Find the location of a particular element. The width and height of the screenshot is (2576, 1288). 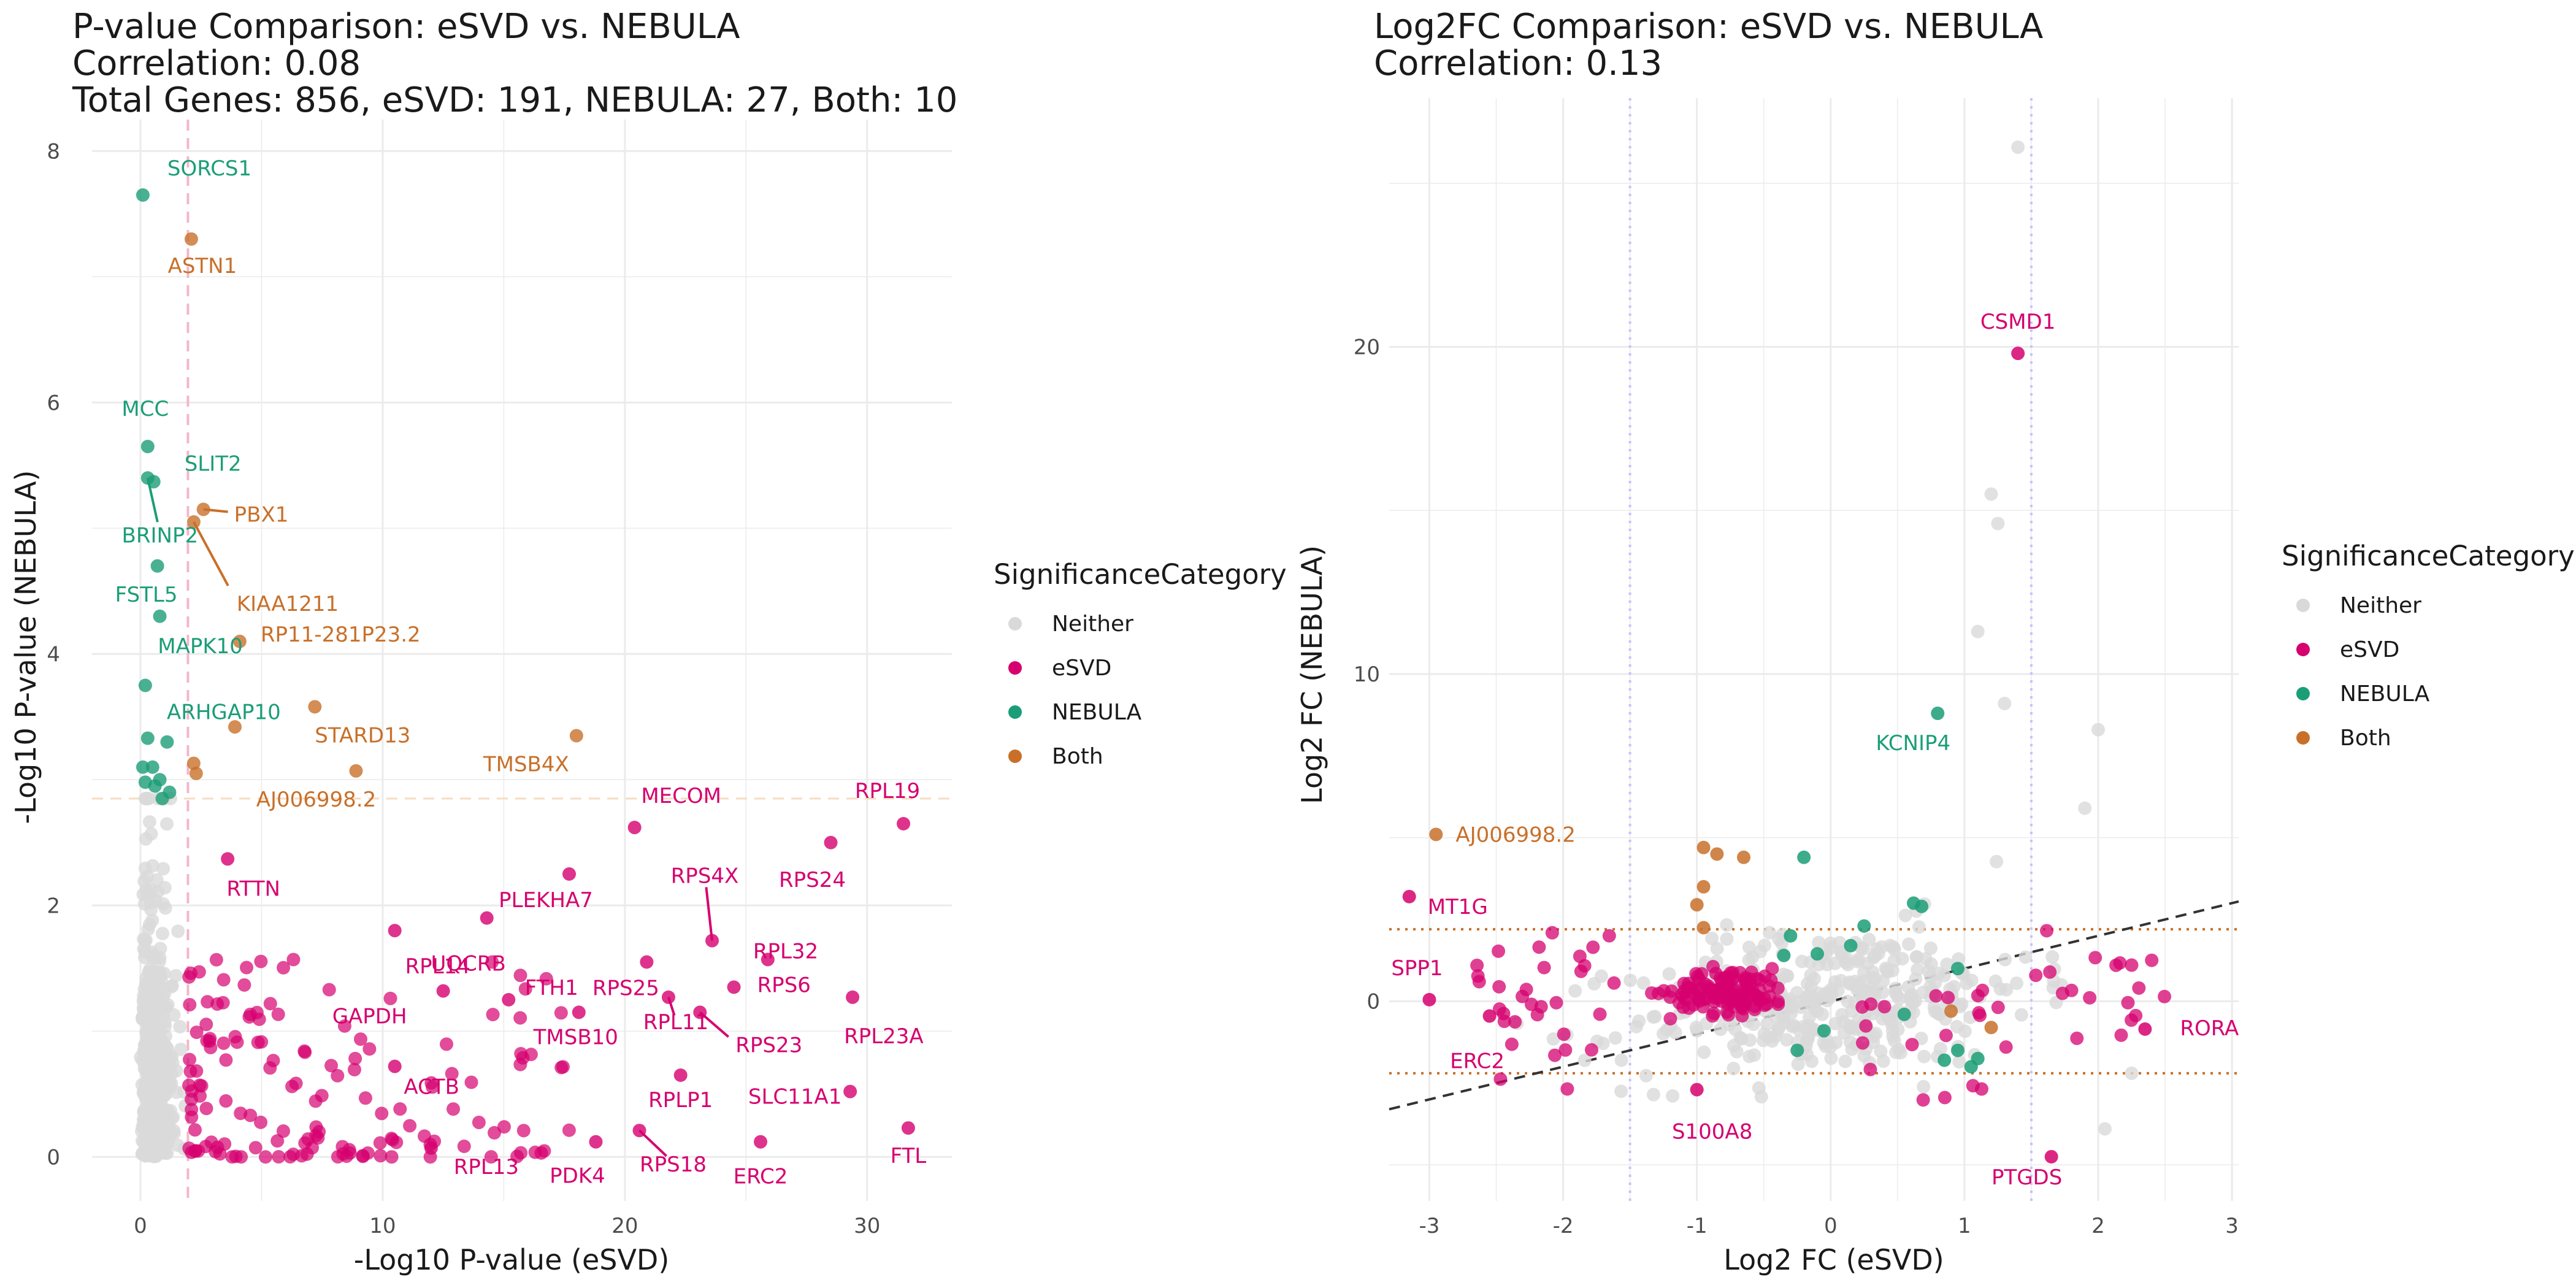

log2fc-x-tick-label: -1 is located at coordinates (1697, 1226).